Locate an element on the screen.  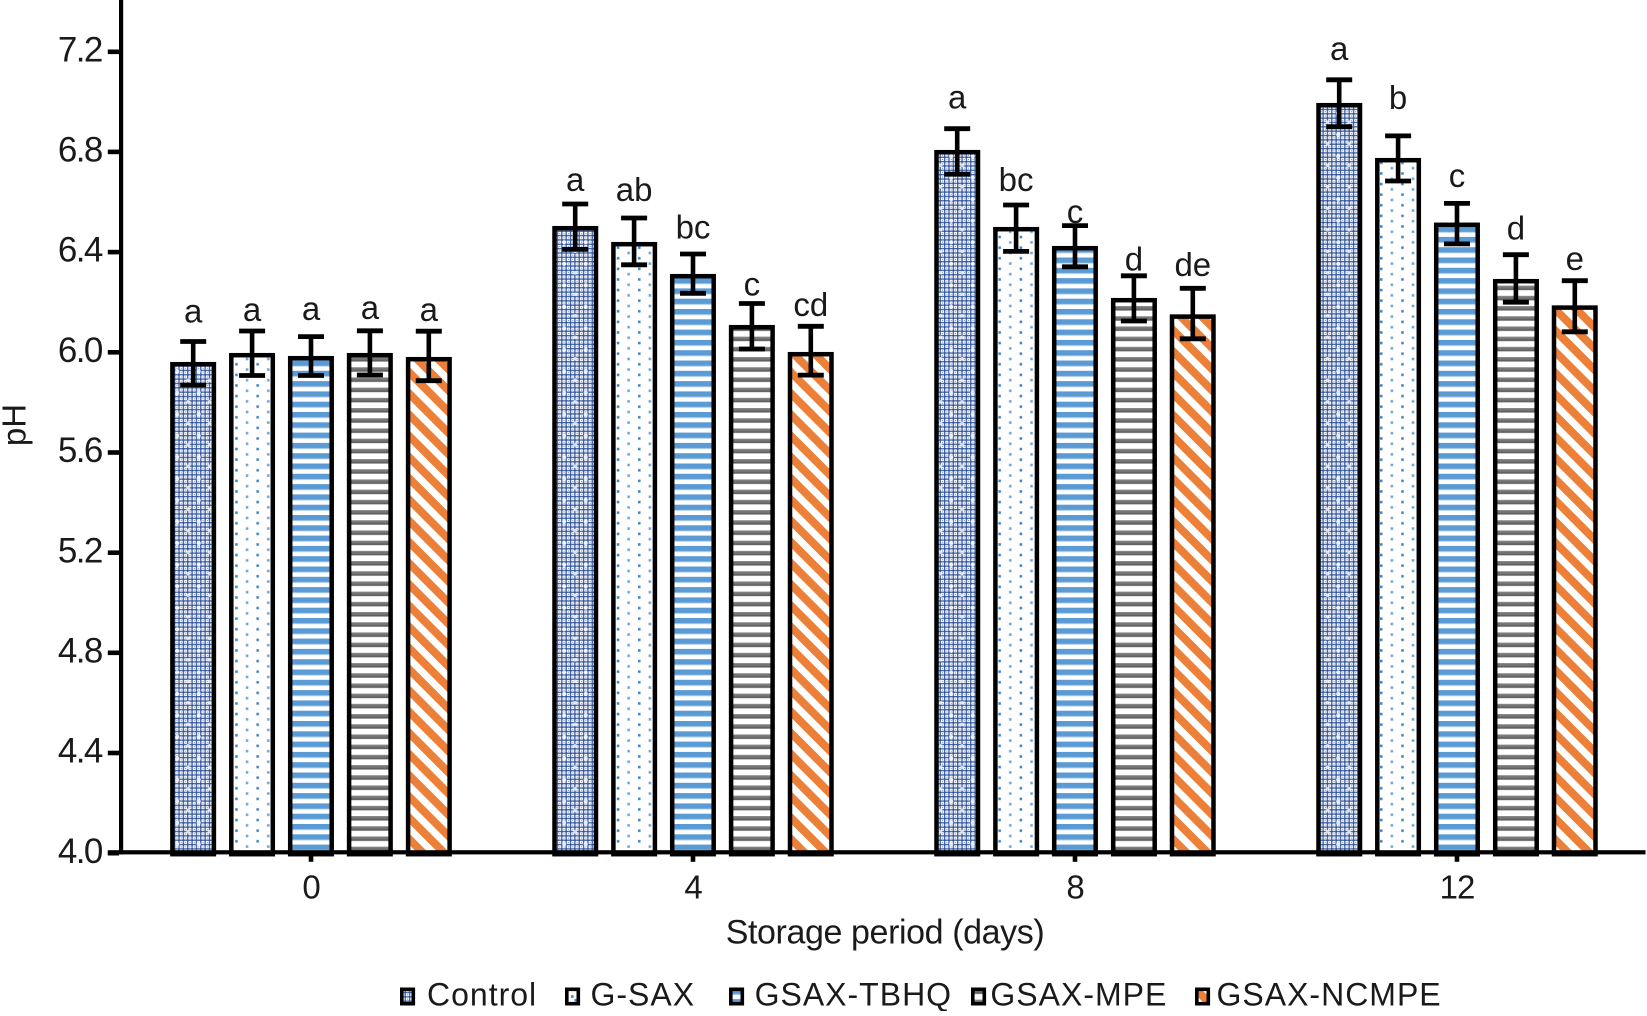
svg-text: pH is located at coordinates (16, 425).